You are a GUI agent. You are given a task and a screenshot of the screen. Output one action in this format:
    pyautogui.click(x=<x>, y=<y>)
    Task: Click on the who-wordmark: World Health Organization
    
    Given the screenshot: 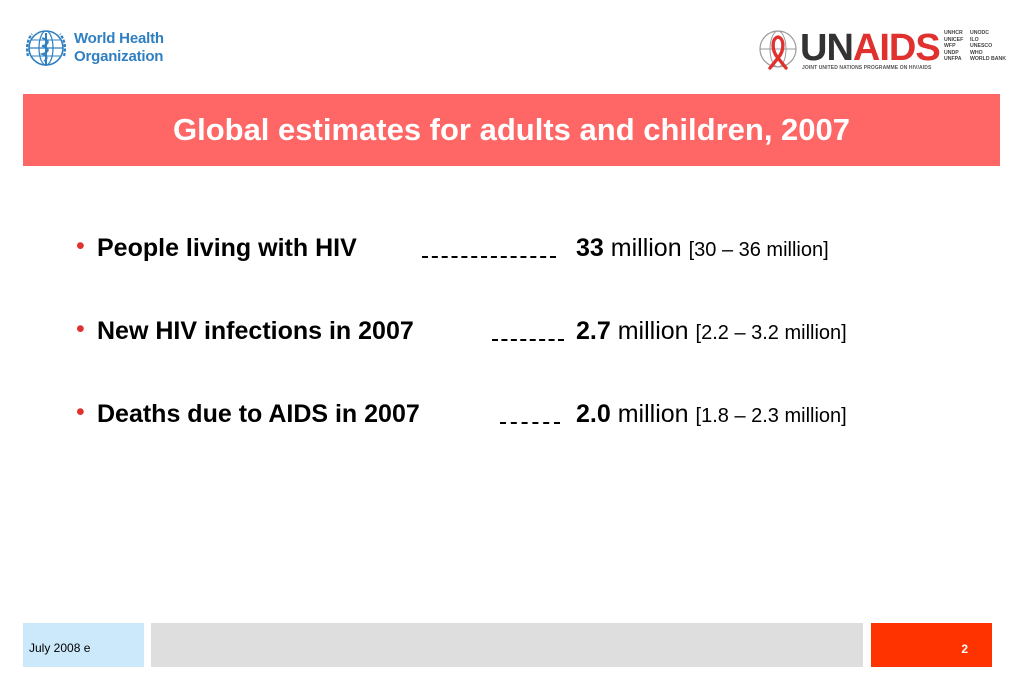 What is the action you would take?
    pyautogui.click(x=119, y=48)
    